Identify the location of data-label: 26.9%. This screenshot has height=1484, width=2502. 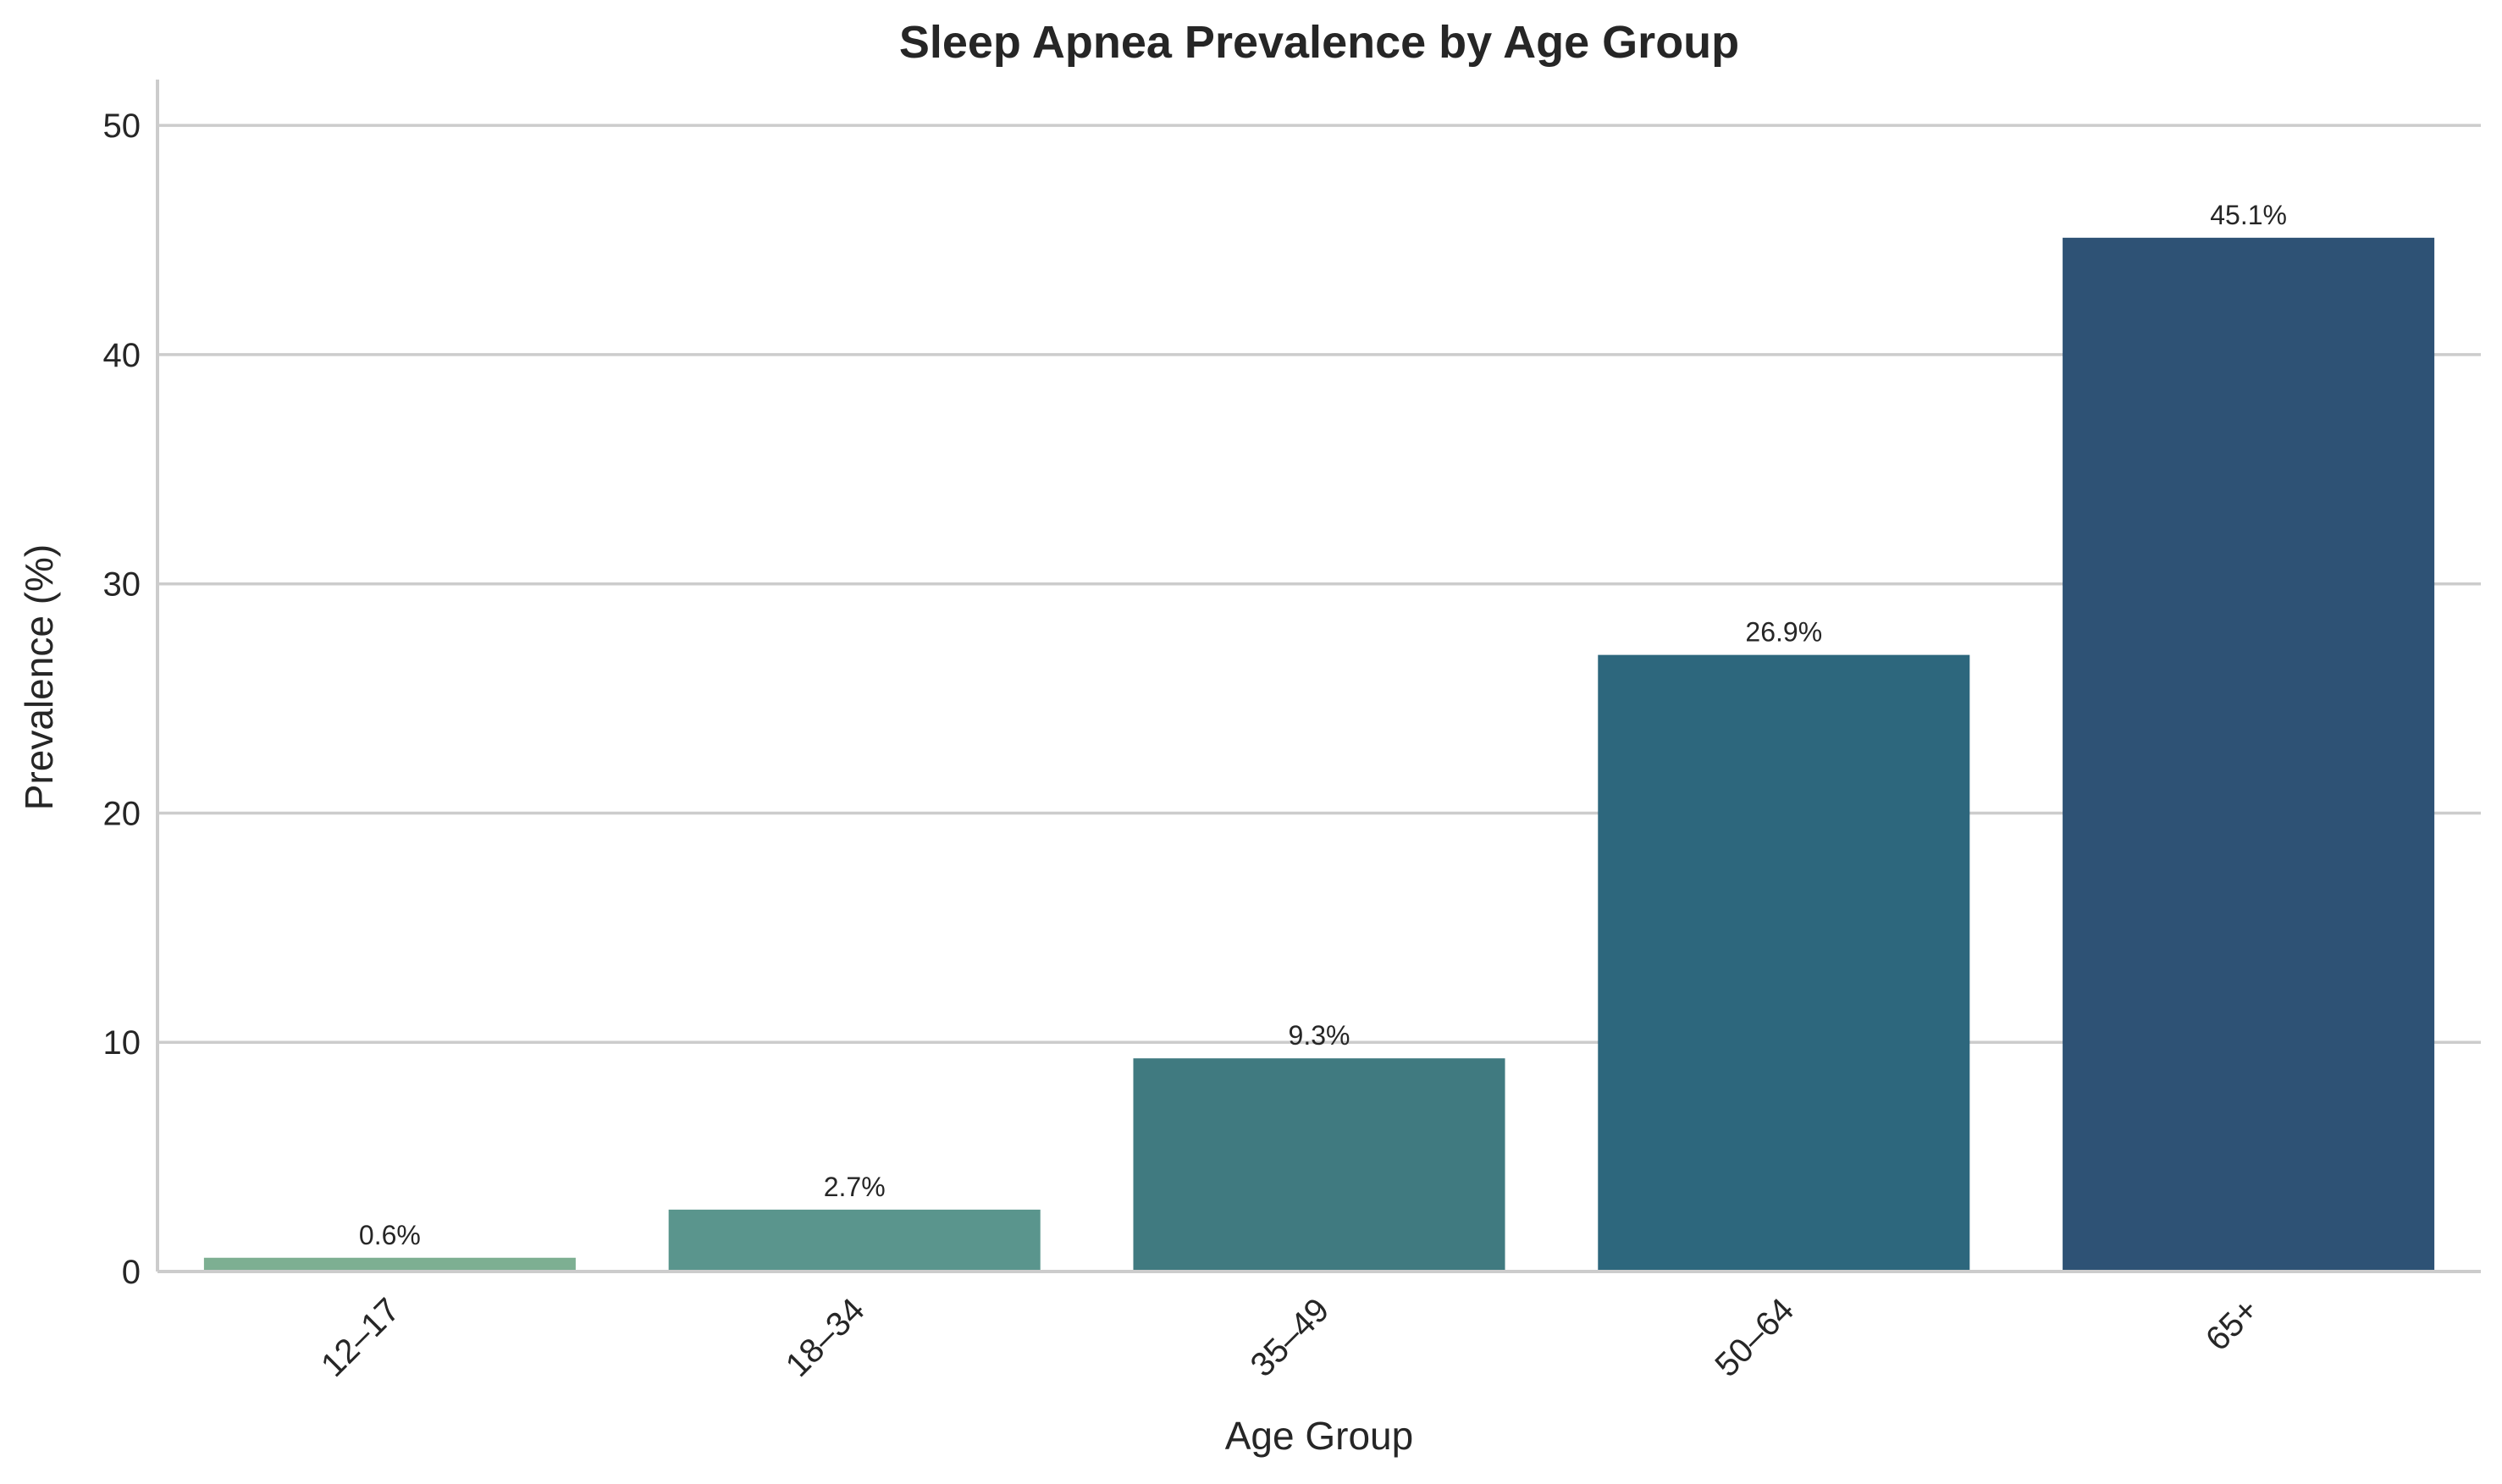
(1783, 632).